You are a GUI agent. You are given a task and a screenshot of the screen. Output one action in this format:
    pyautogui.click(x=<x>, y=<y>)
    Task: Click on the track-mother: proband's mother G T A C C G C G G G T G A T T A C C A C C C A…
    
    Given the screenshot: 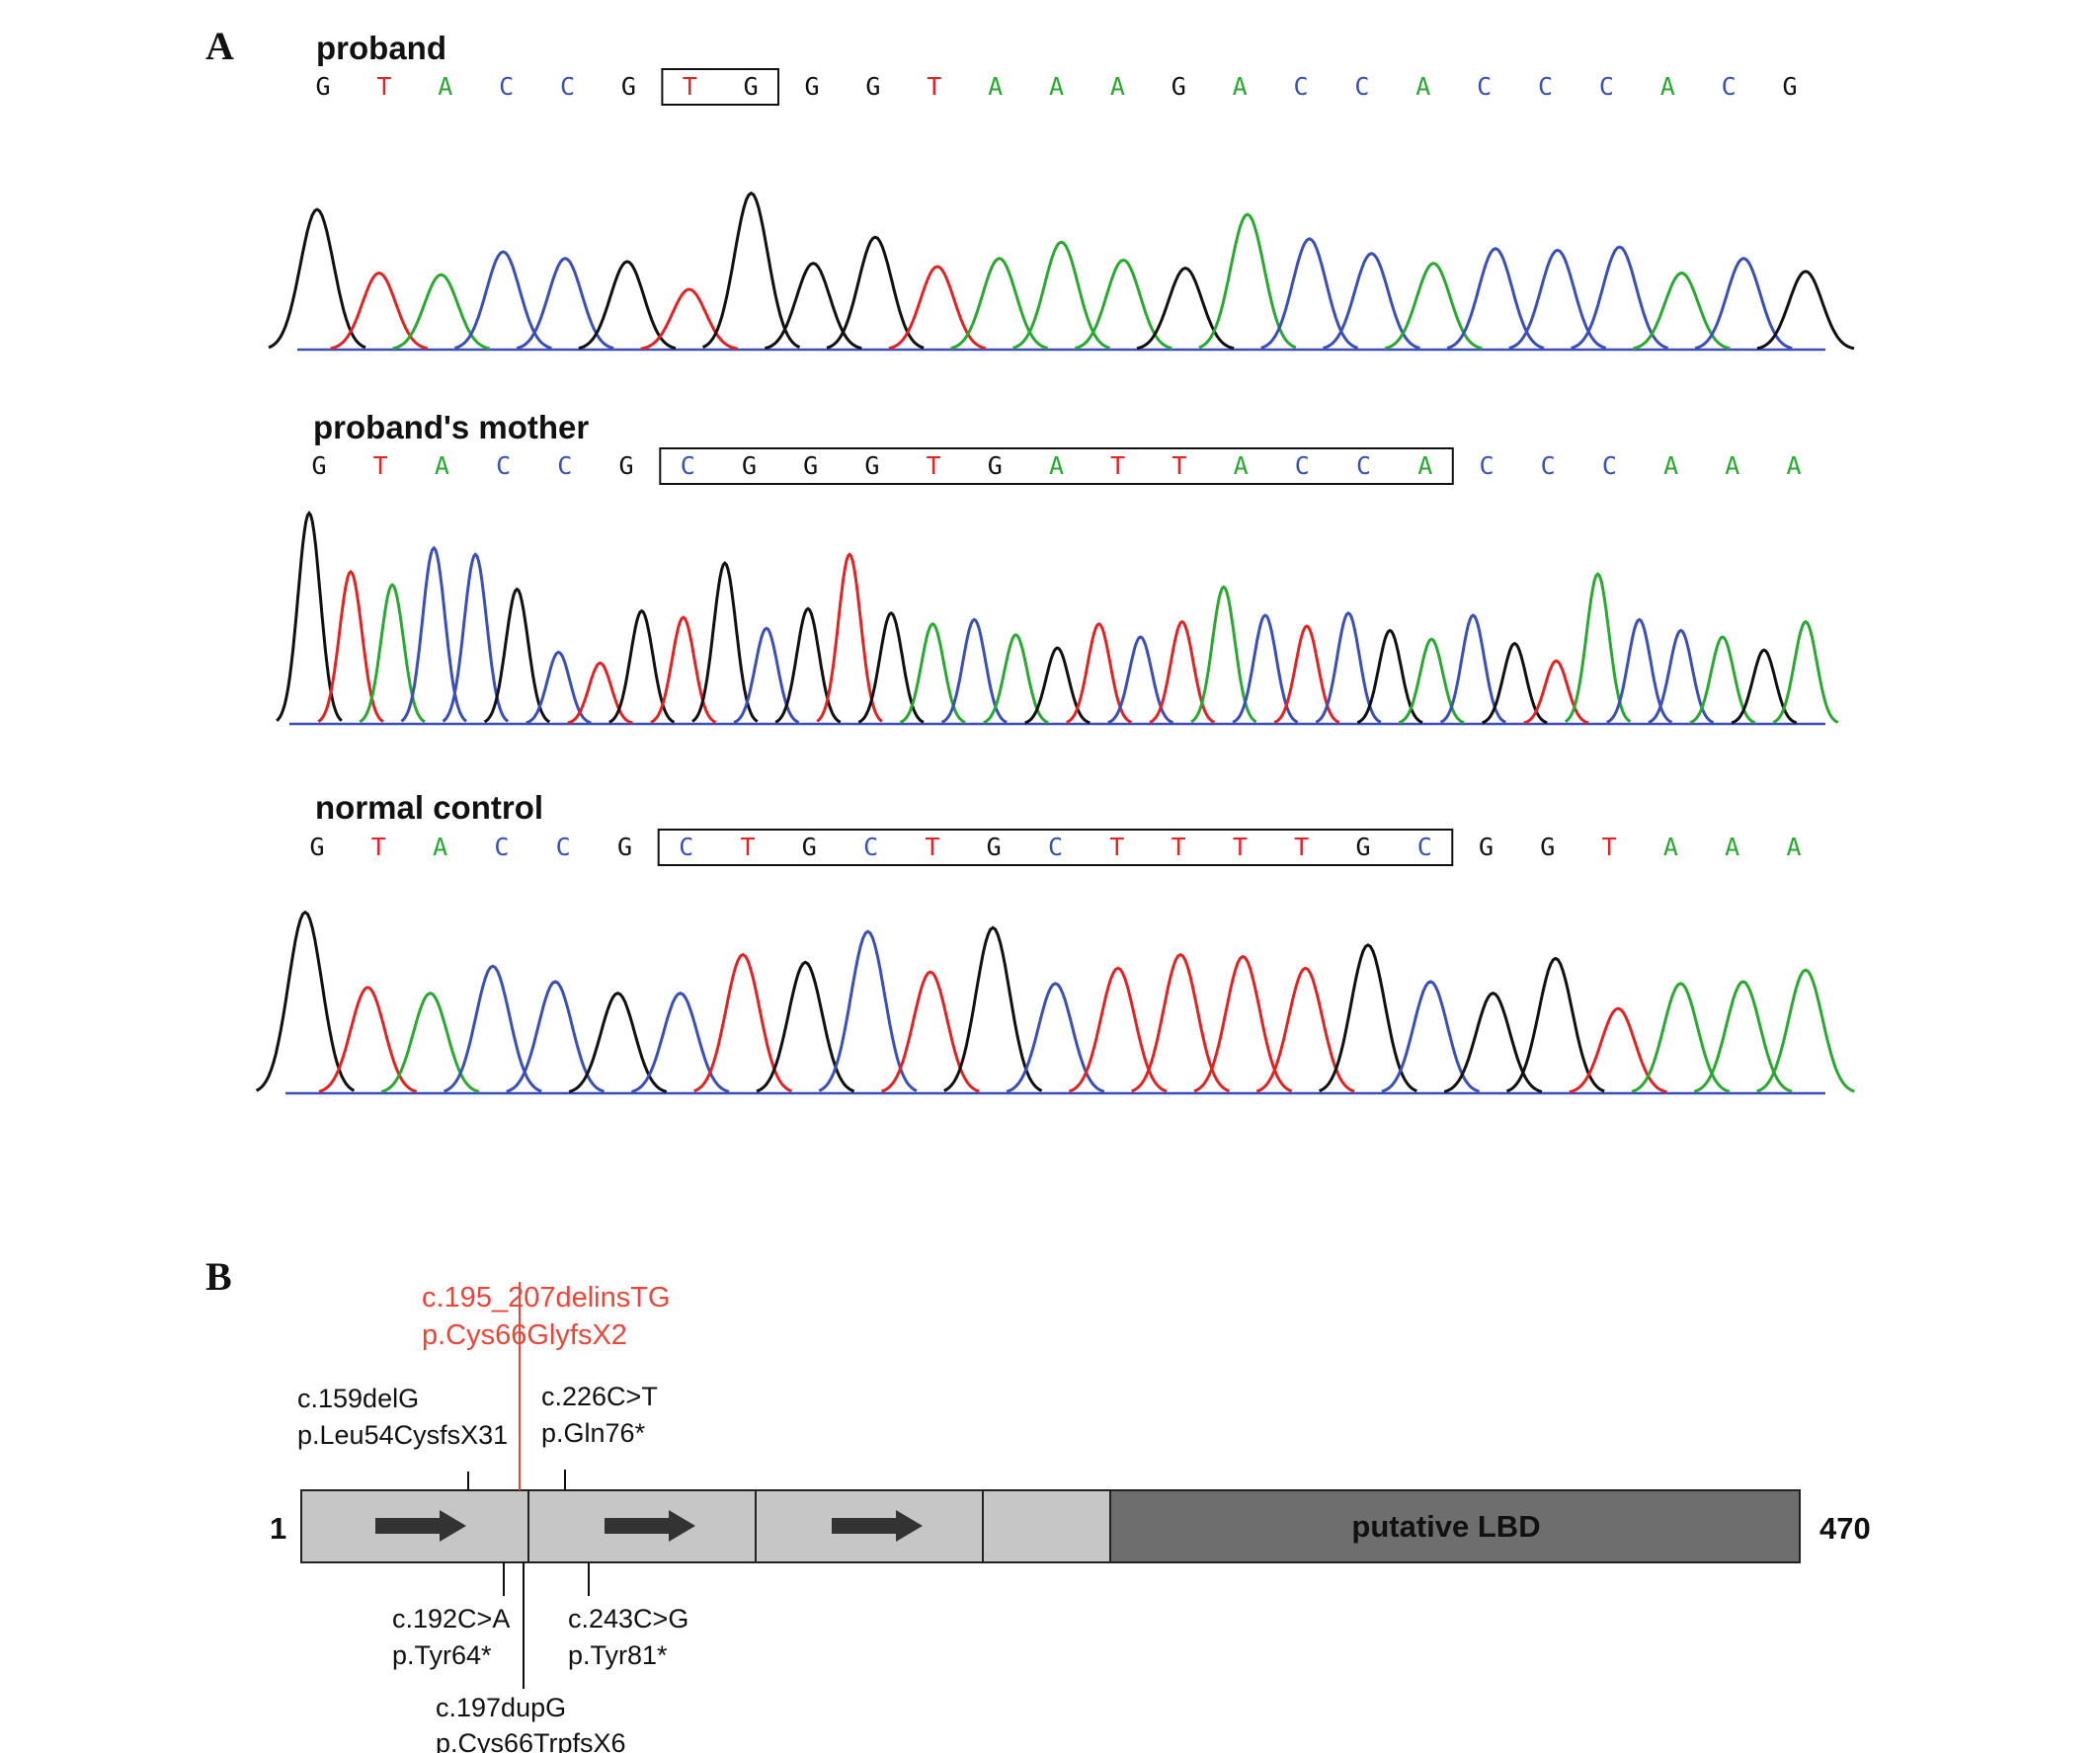 What is the action you would take?
    pyautogui.click(x=1057, y=567)
    